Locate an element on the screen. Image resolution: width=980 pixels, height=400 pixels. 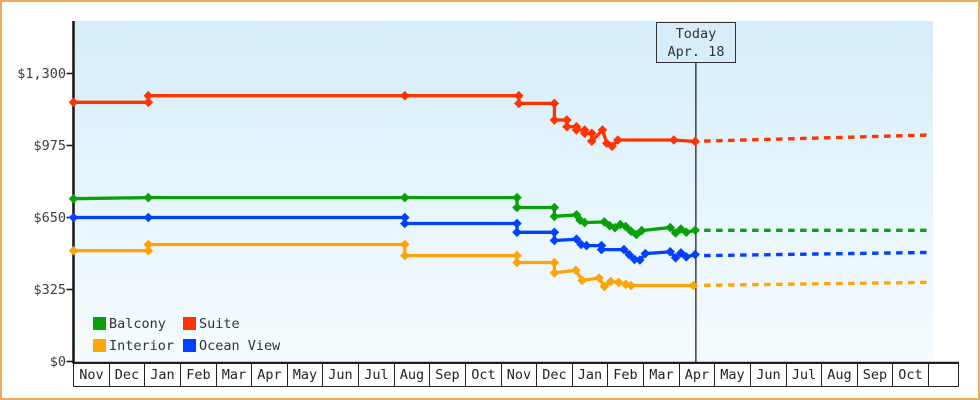
legend-item-balcony: Balcony is located at coordinates (129, 323).